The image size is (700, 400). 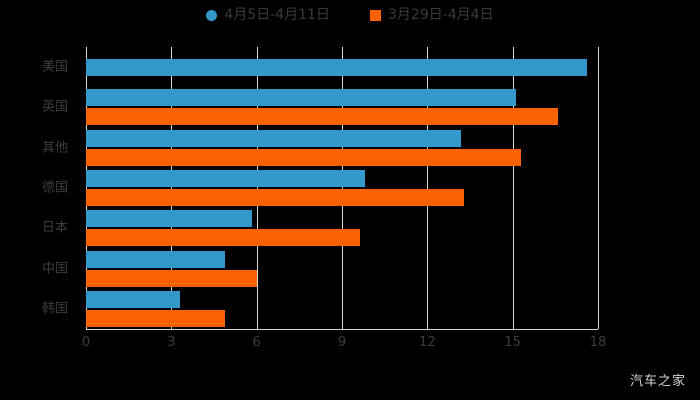 What do you see at coordinates (256, 342) in the screenshot?
I see `x-tick-label: 6` at bounding box center [256, 342].